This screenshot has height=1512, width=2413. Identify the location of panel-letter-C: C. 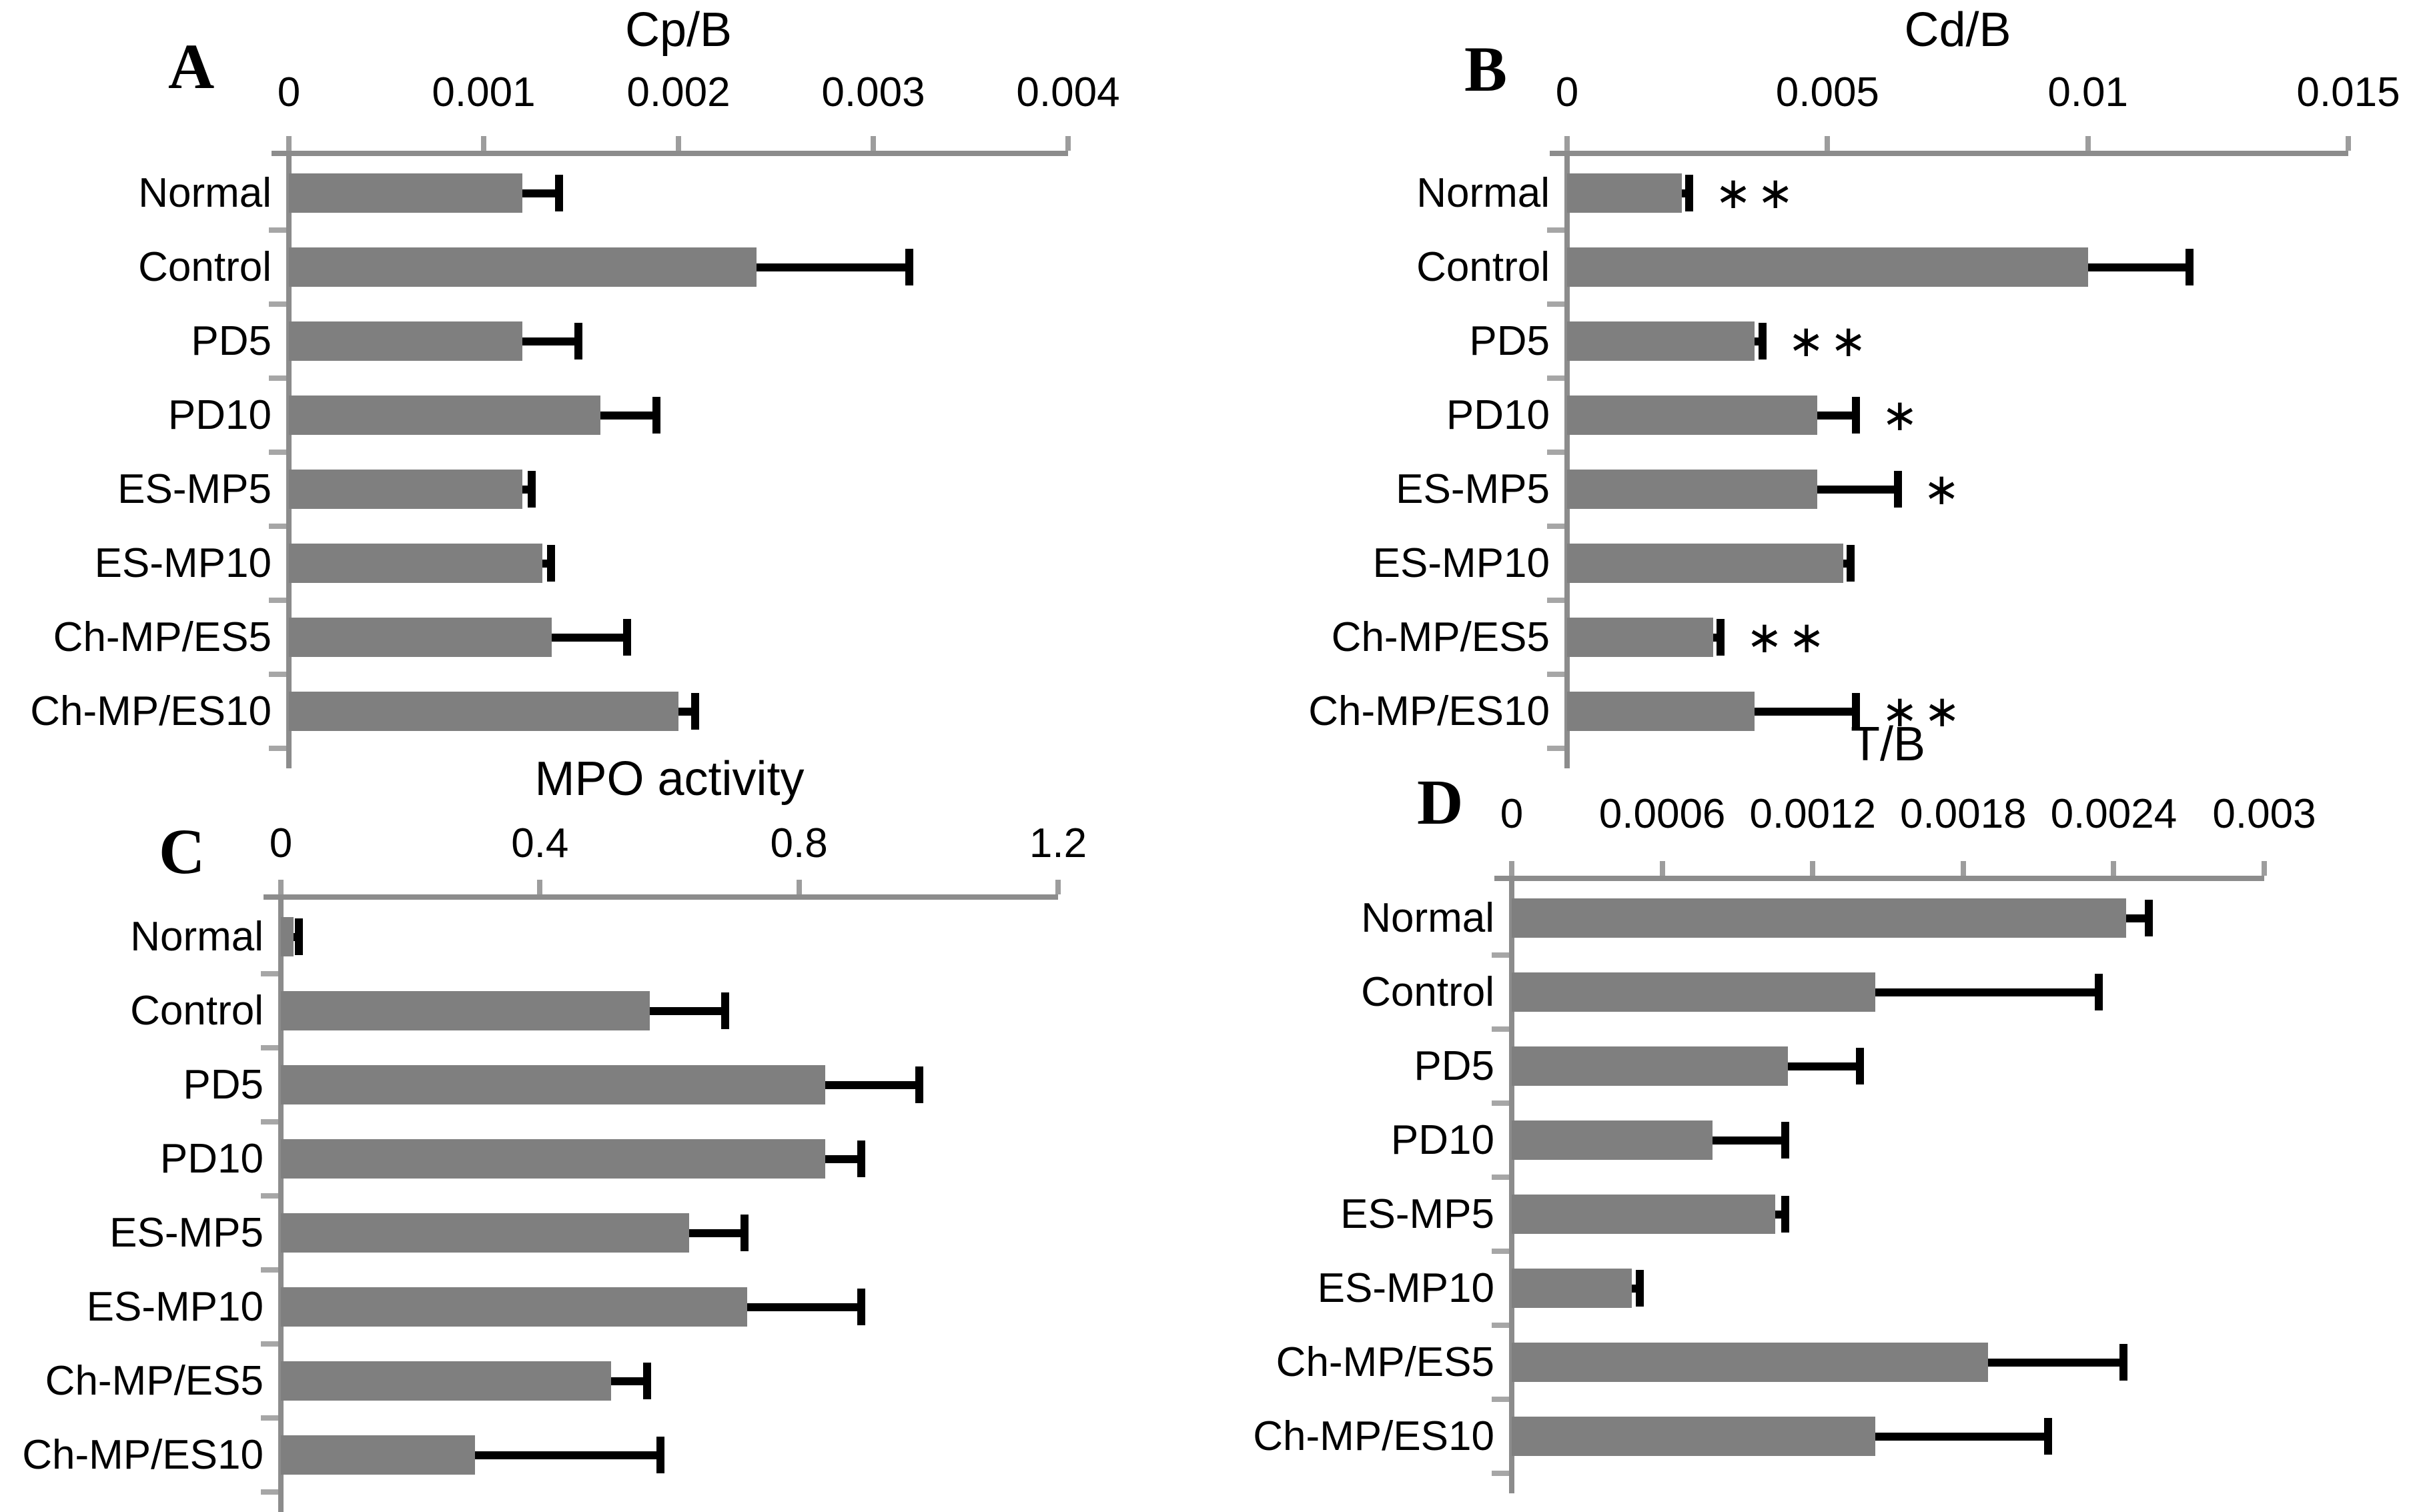
(182, 851).